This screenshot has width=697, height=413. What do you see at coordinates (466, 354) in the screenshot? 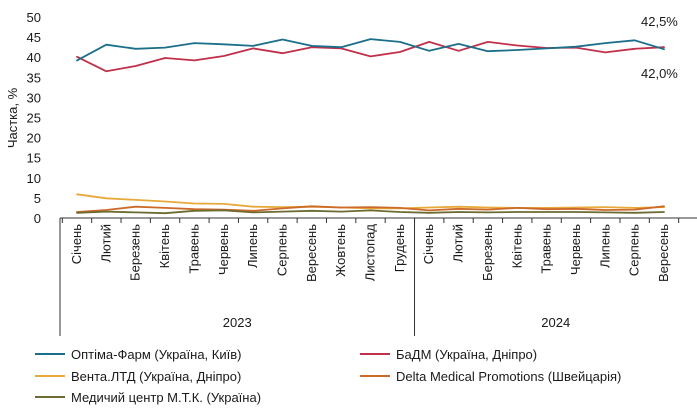
I see `legend-label: БаДМ (Україна, Дніпро)` at bounding box center [466, 354].